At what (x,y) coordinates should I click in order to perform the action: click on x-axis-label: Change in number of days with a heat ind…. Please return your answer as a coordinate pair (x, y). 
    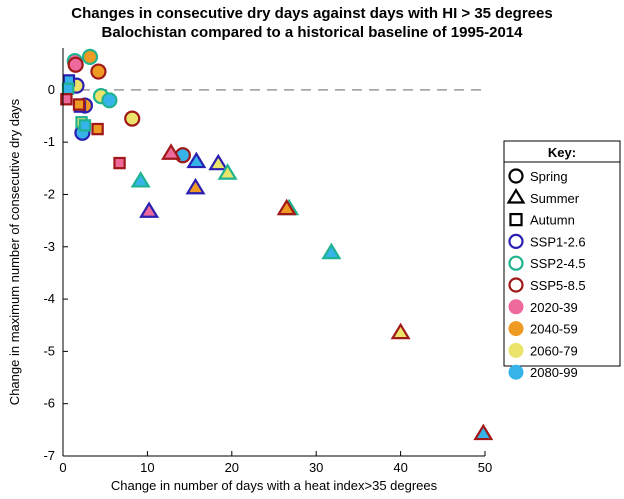
    Looking at the image, I should click on (274, 485).